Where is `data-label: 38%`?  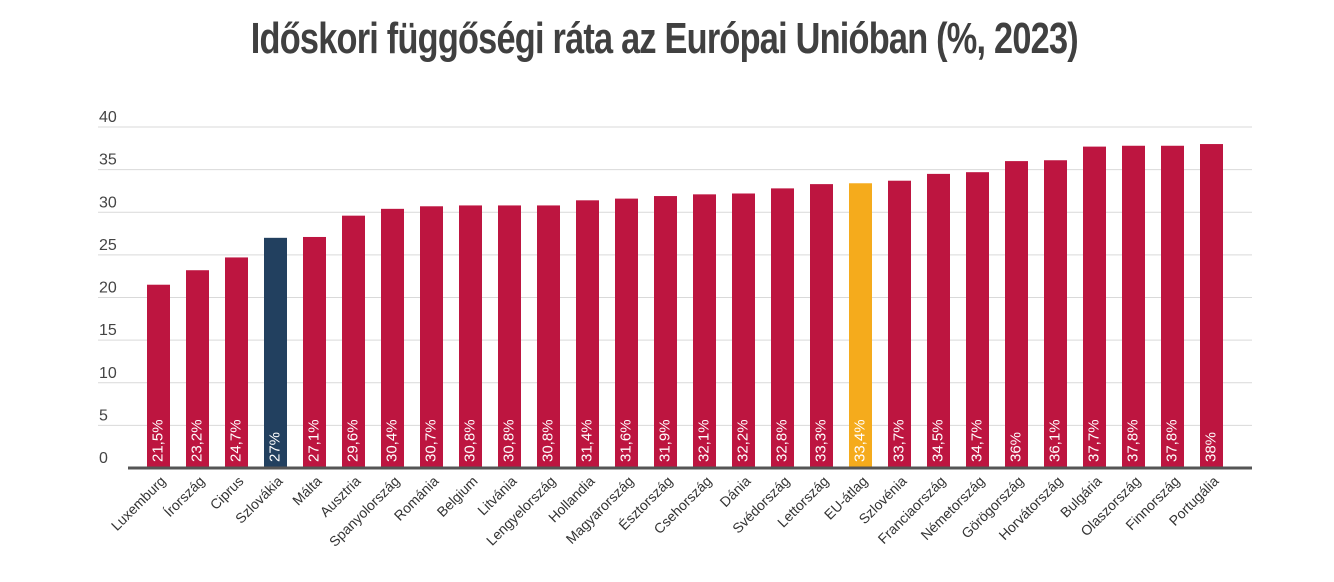
data-label: 38% is located at coordinates (1210, 447).